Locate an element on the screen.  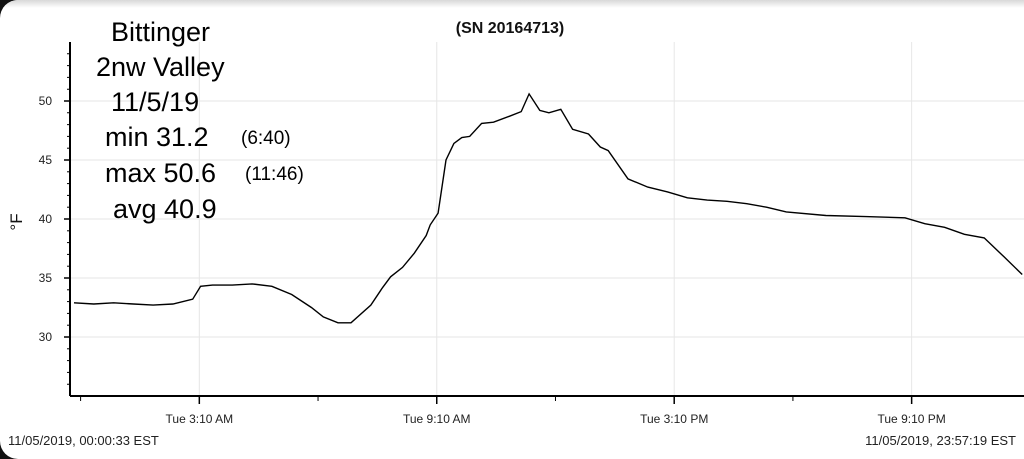
x-tick-label: Tue 9:10 AM is located at coordinates (437, 419).